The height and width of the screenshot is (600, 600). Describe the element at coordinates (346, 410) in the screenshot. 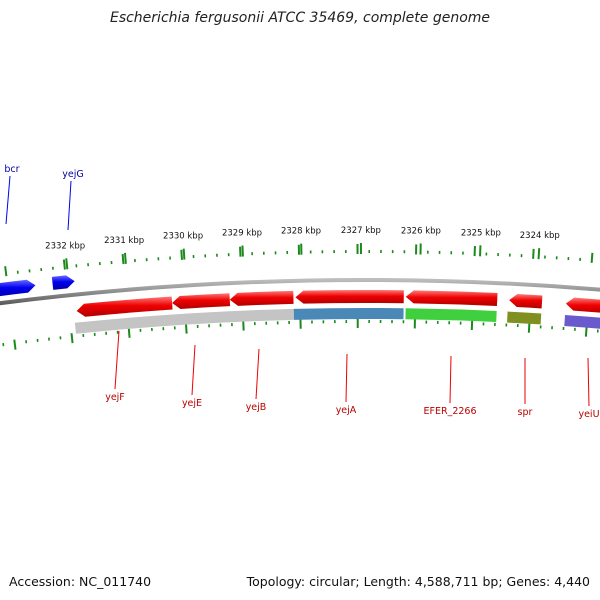

I see `gene-label-yeja: yejA` at that location.